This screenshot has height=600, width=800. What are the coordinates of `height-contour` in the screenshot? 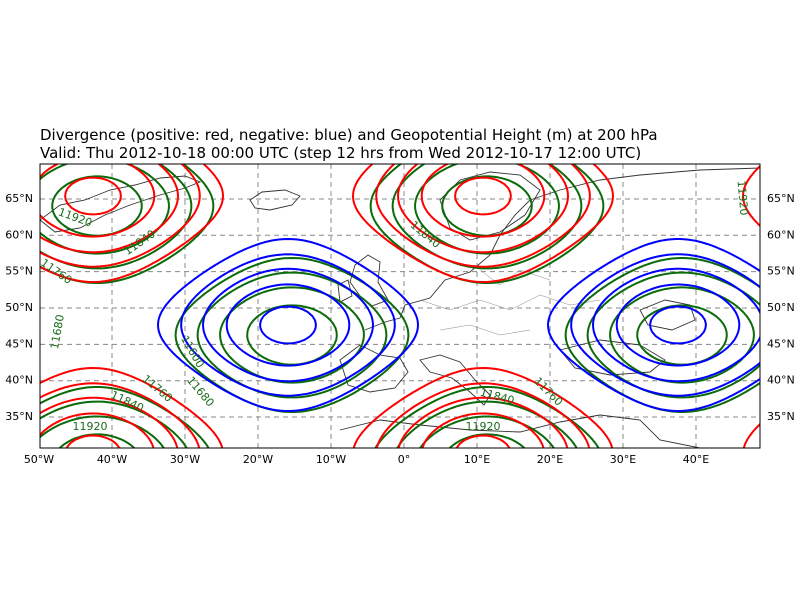 It's located at (487, 335).